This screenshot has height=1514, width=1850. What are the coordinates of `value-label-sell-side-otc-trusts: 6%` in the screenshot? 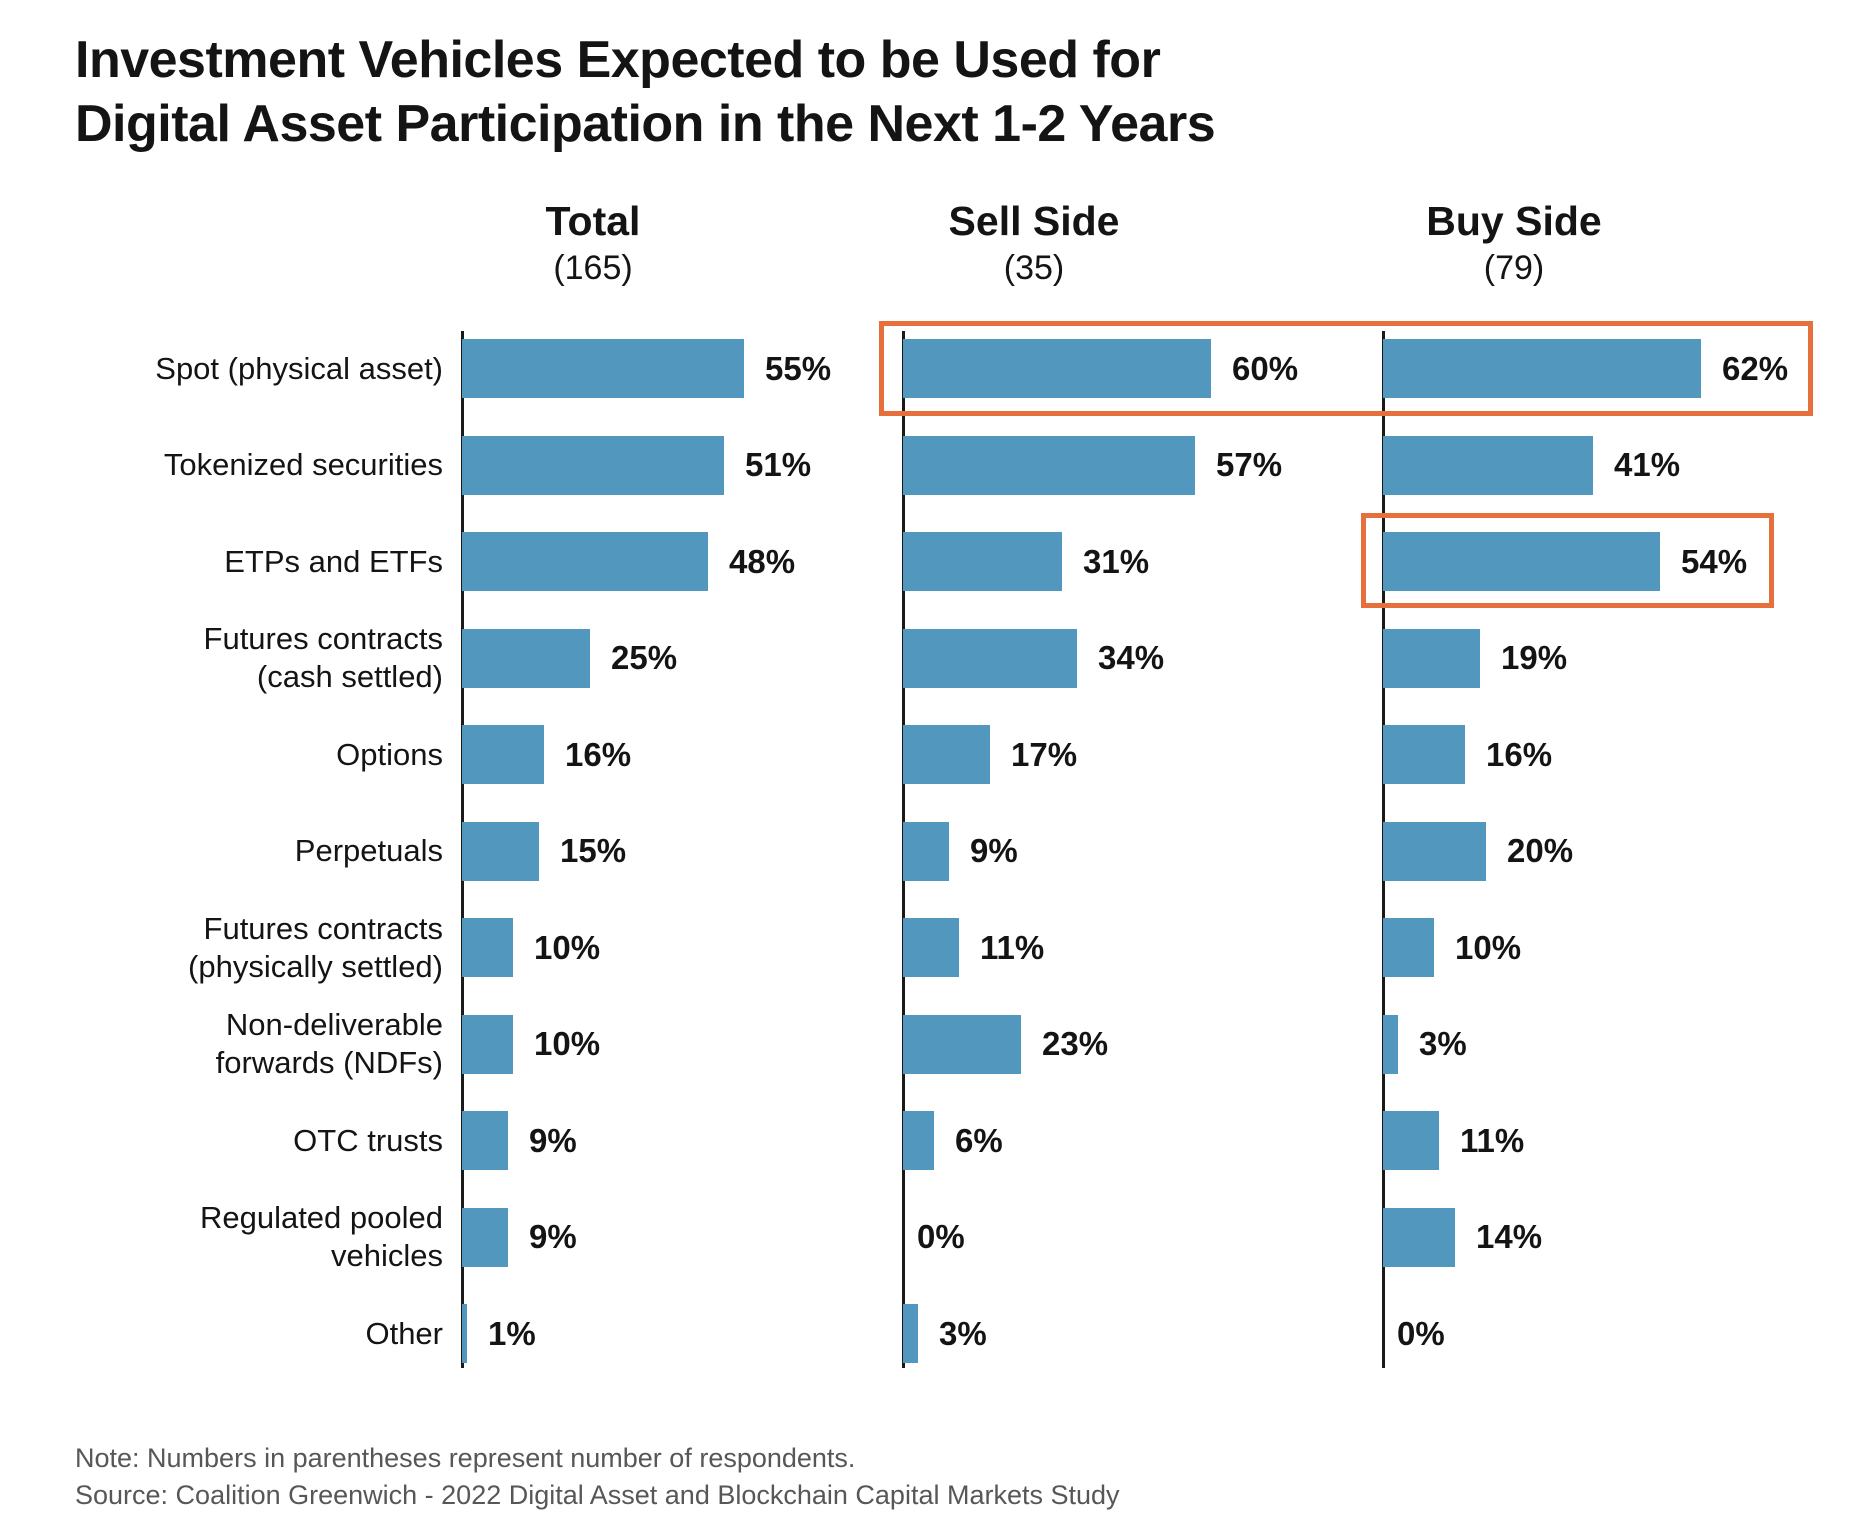 It's located at (979, 1140).